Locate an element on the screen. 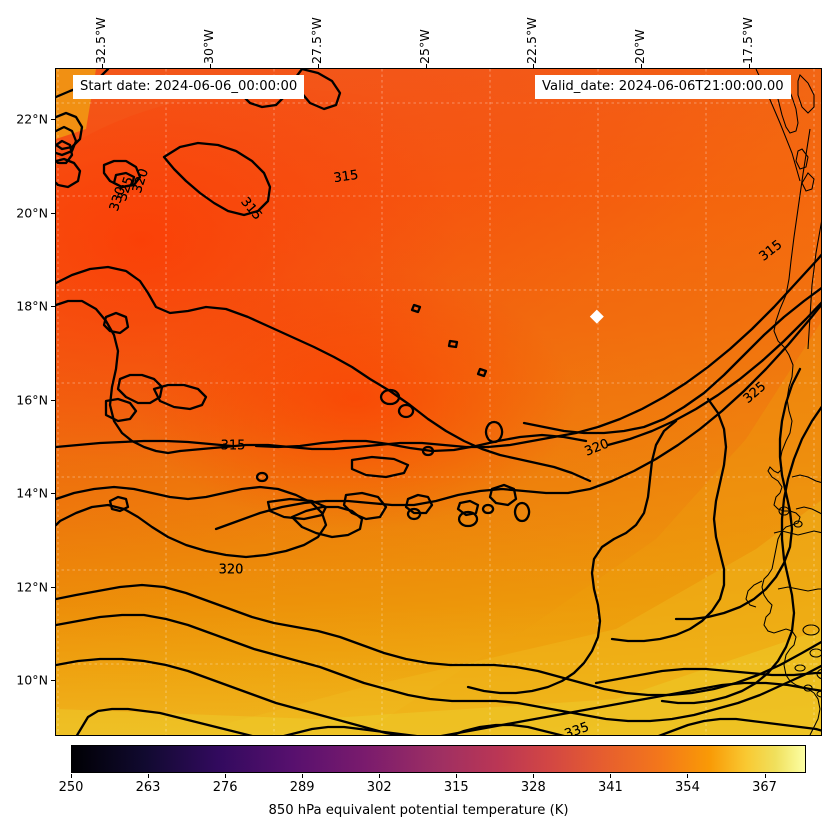  y-tick-label: 16°N is located at coordinates (32, 400).